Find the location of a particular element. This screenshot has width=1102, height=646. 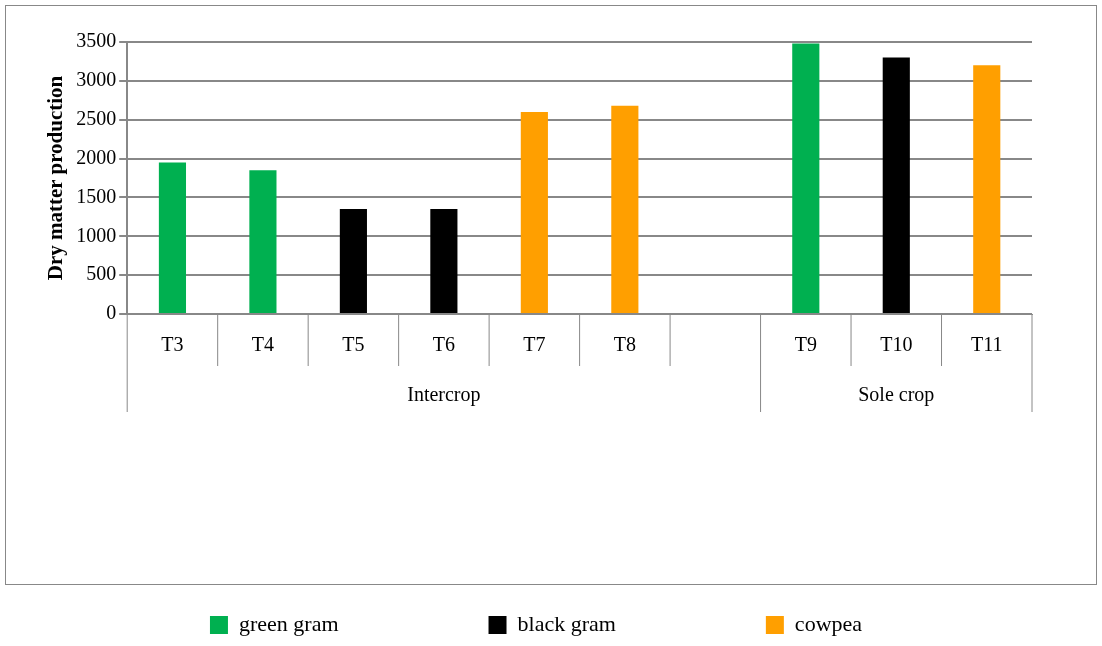

legend-label: black gram is located at coordinates (566, 623).